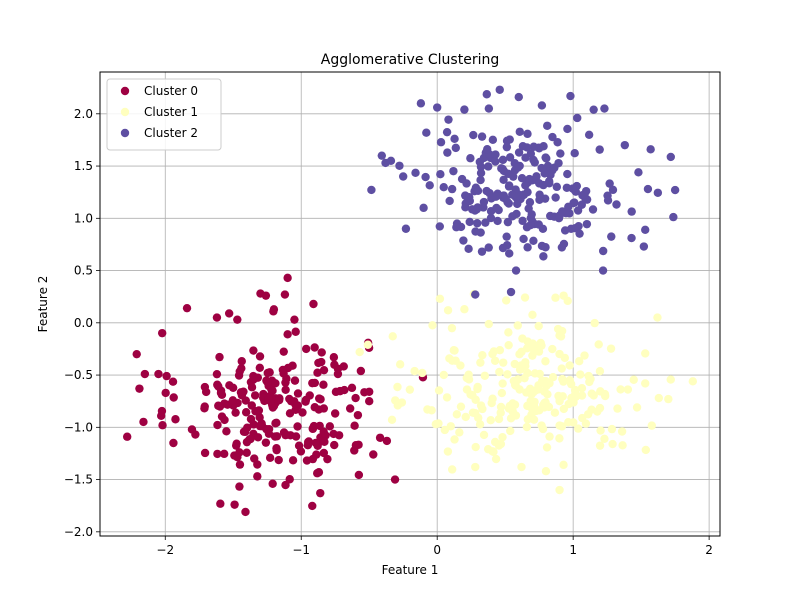 Image resolution: width=800 pixels, height=604 pixels. I want to click on x-axis-label: Feature 1, so click(410, 570).